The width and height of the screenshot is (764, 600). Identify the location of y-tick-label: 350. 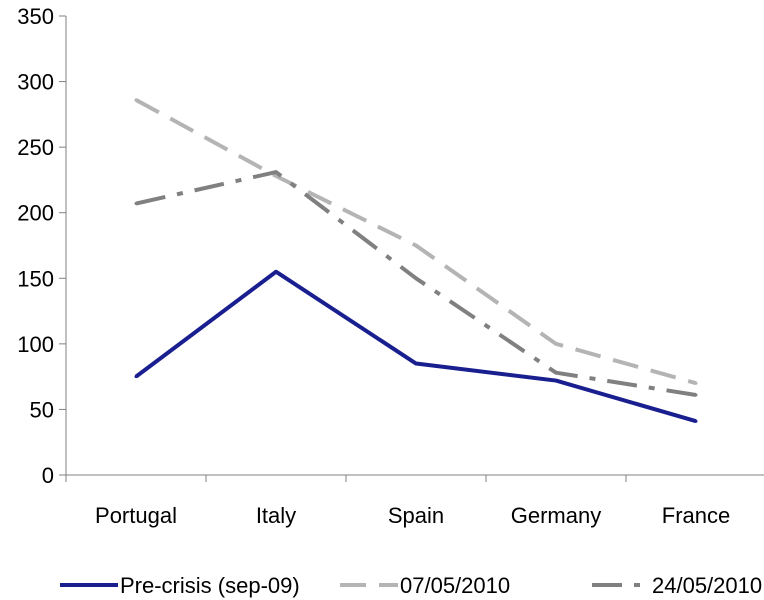
(35, 16).